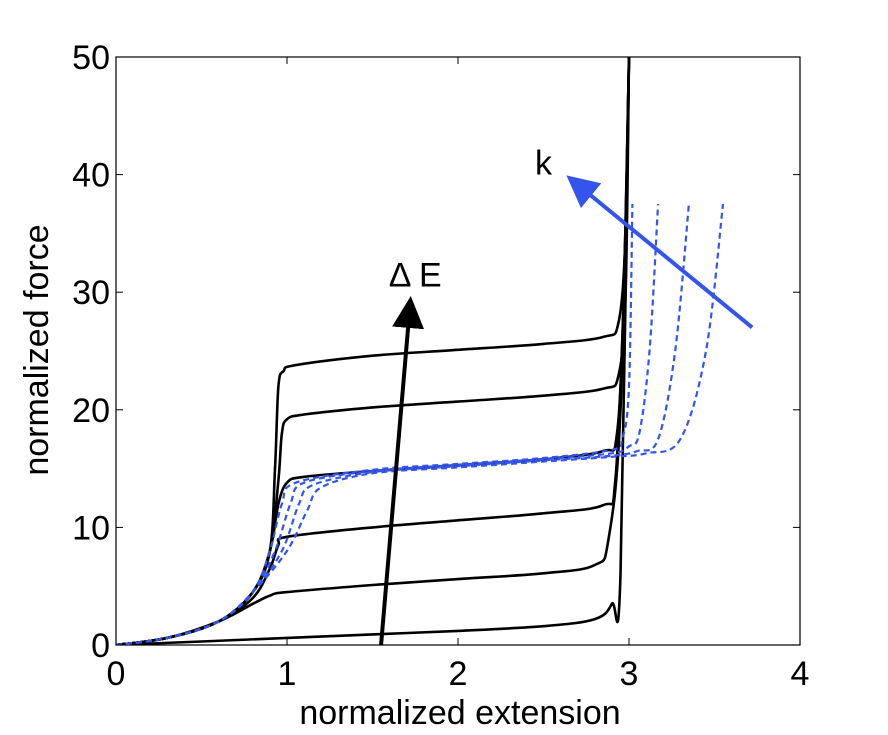 This screenshot has width=888, height=735. I want to click on y-tick-label: 10, so click(91, 528).